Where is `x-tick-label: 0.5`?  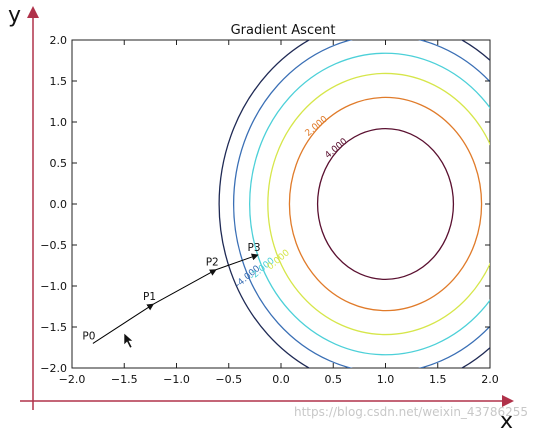
x-tick-label: 0.5 is located at coordinates (334, 379).